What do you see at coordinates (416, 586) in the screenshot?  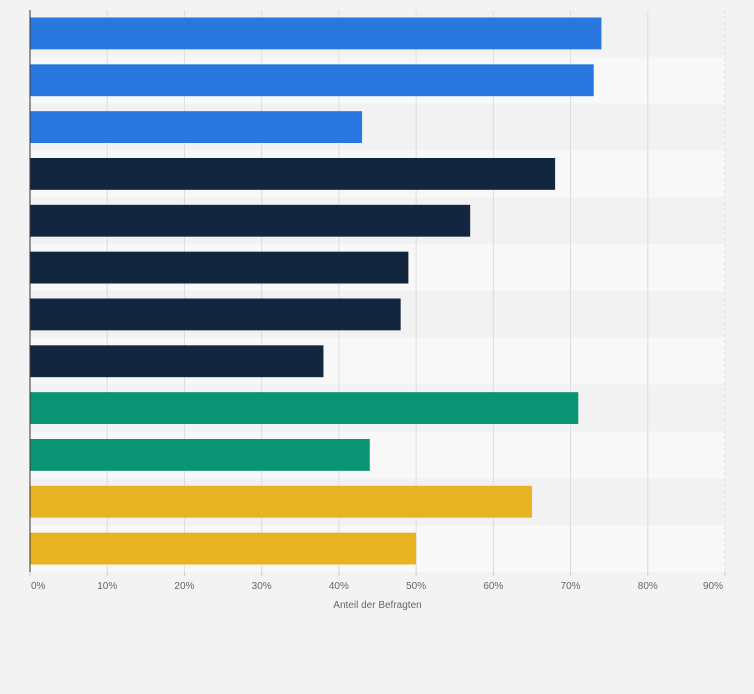 I see `x-tick-label: 50%` at bounding box center [416, 586].